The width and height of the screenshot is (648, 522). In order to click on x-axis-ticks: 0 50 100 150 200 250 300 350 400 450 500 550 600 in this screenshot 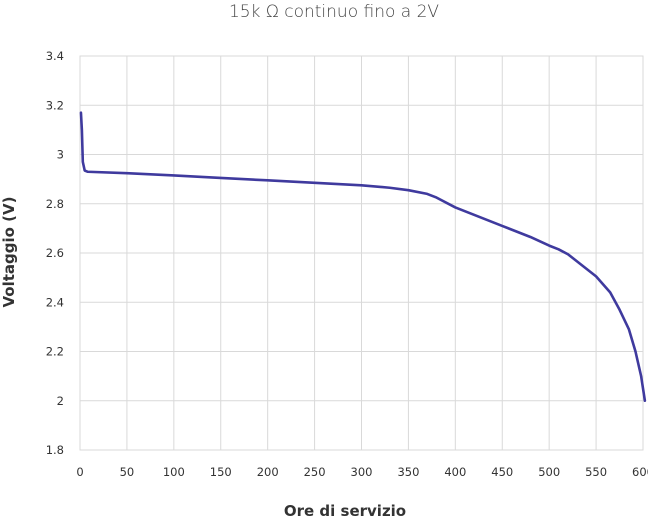, I will do `click(362, 472)`.